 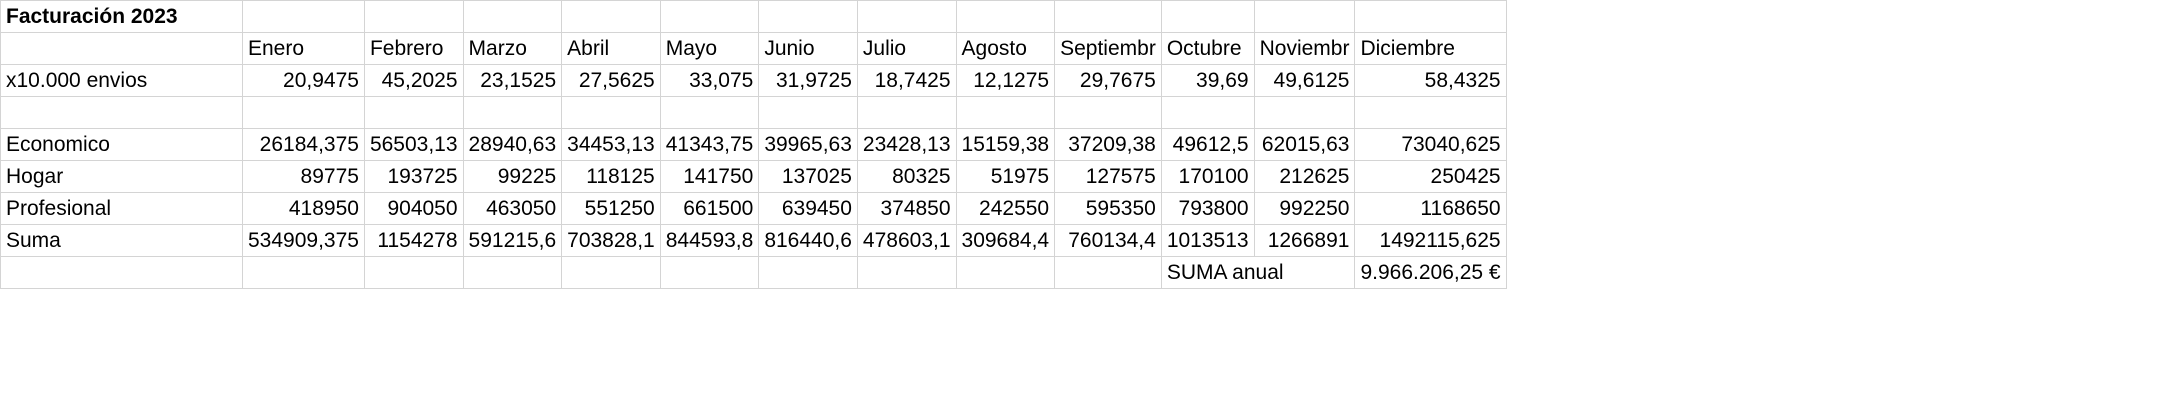 I want to click on value-cell: 374850, so click(x=906, y=208).